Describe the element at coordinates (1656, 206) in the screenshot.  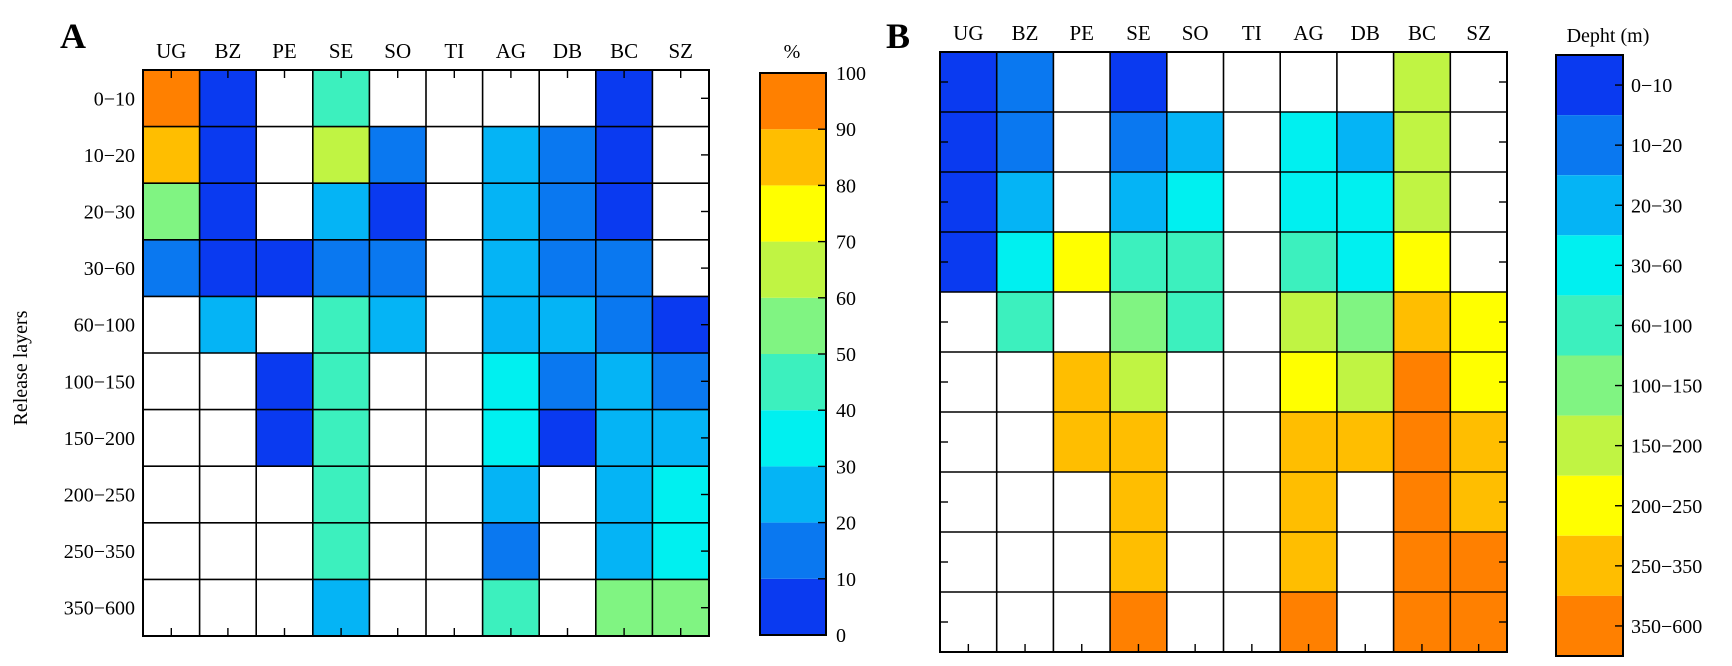
I see `colorbar-tick-label: 20−30` at that location.